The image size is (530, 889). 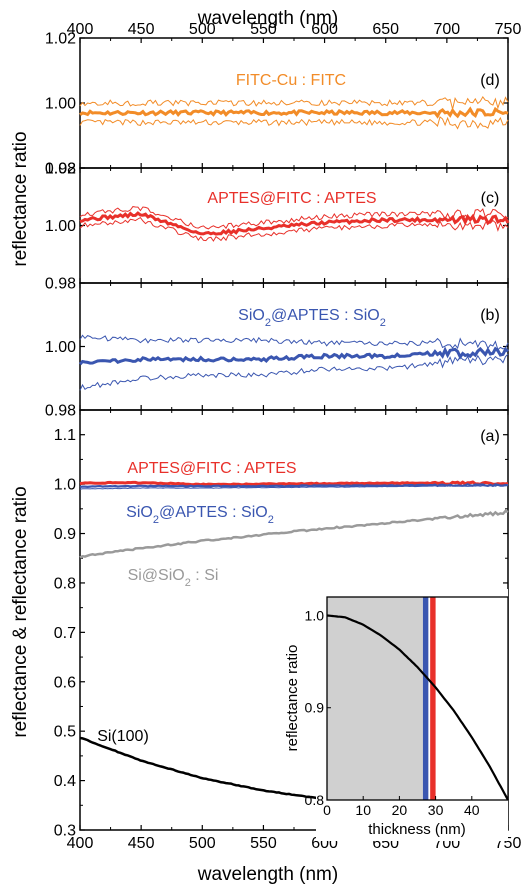 I want to click on panel-a-y-tick-label: 0.4, so click(x=65, y=781).